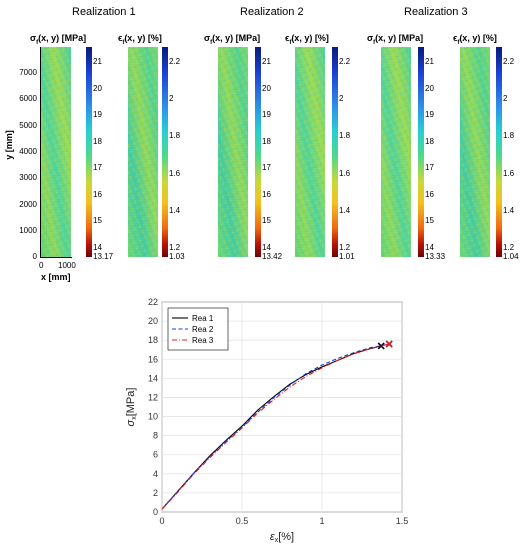 The height and width of the screenshot is (550, 527). Describe the element at coordinates (455, 38) in the screenshot. I see `r3-strain-symbol: ϵ` at that location.